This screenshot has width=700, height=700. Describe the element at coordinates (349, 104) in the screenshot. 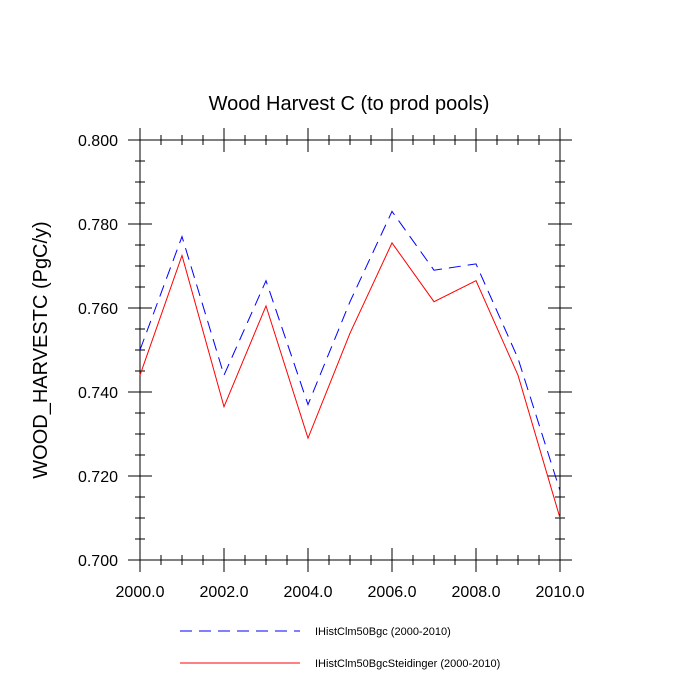

I see `chart-title: Wood Harvest C (to prod pools)` at that location.